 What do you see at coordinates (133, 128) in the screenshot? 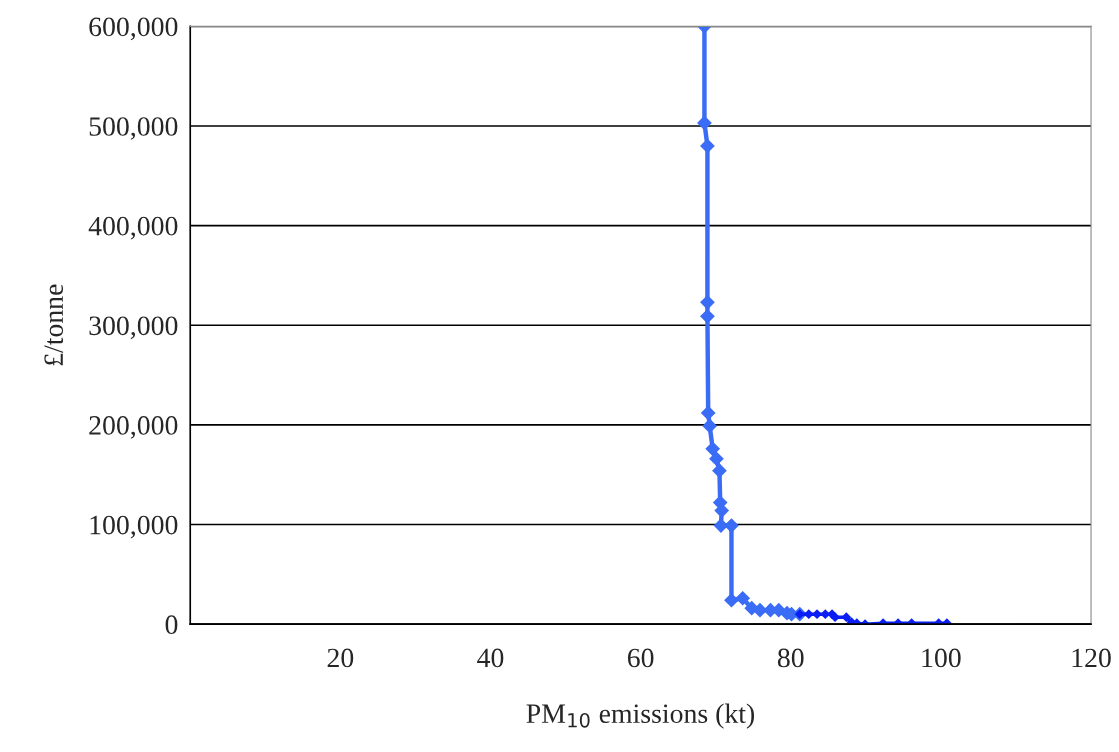
I see `y-tick-label: 500,000` at bounding box center [133, 128].